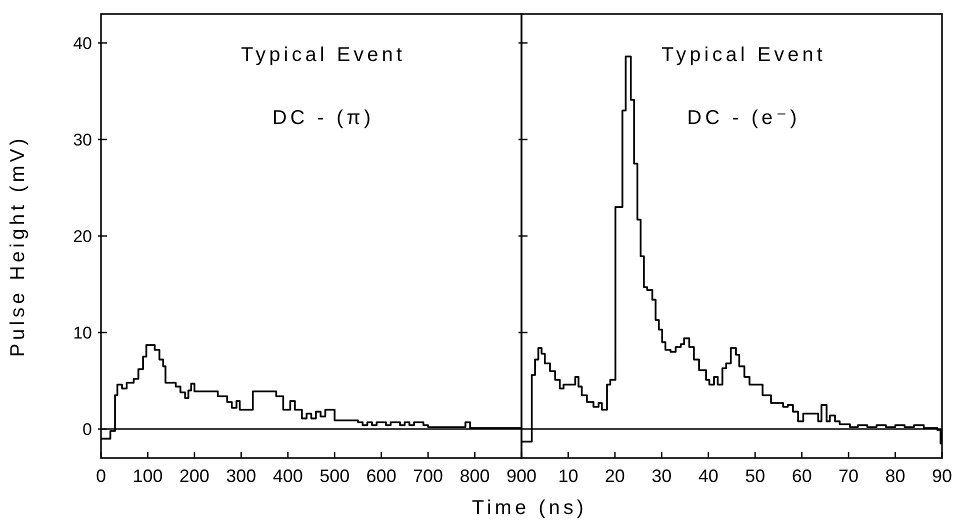  What do you see at coordinates (18, 246) in the screenshot?
I see `y-axis-title: Pulse Height (mV)` at bounding box center [18, 246].